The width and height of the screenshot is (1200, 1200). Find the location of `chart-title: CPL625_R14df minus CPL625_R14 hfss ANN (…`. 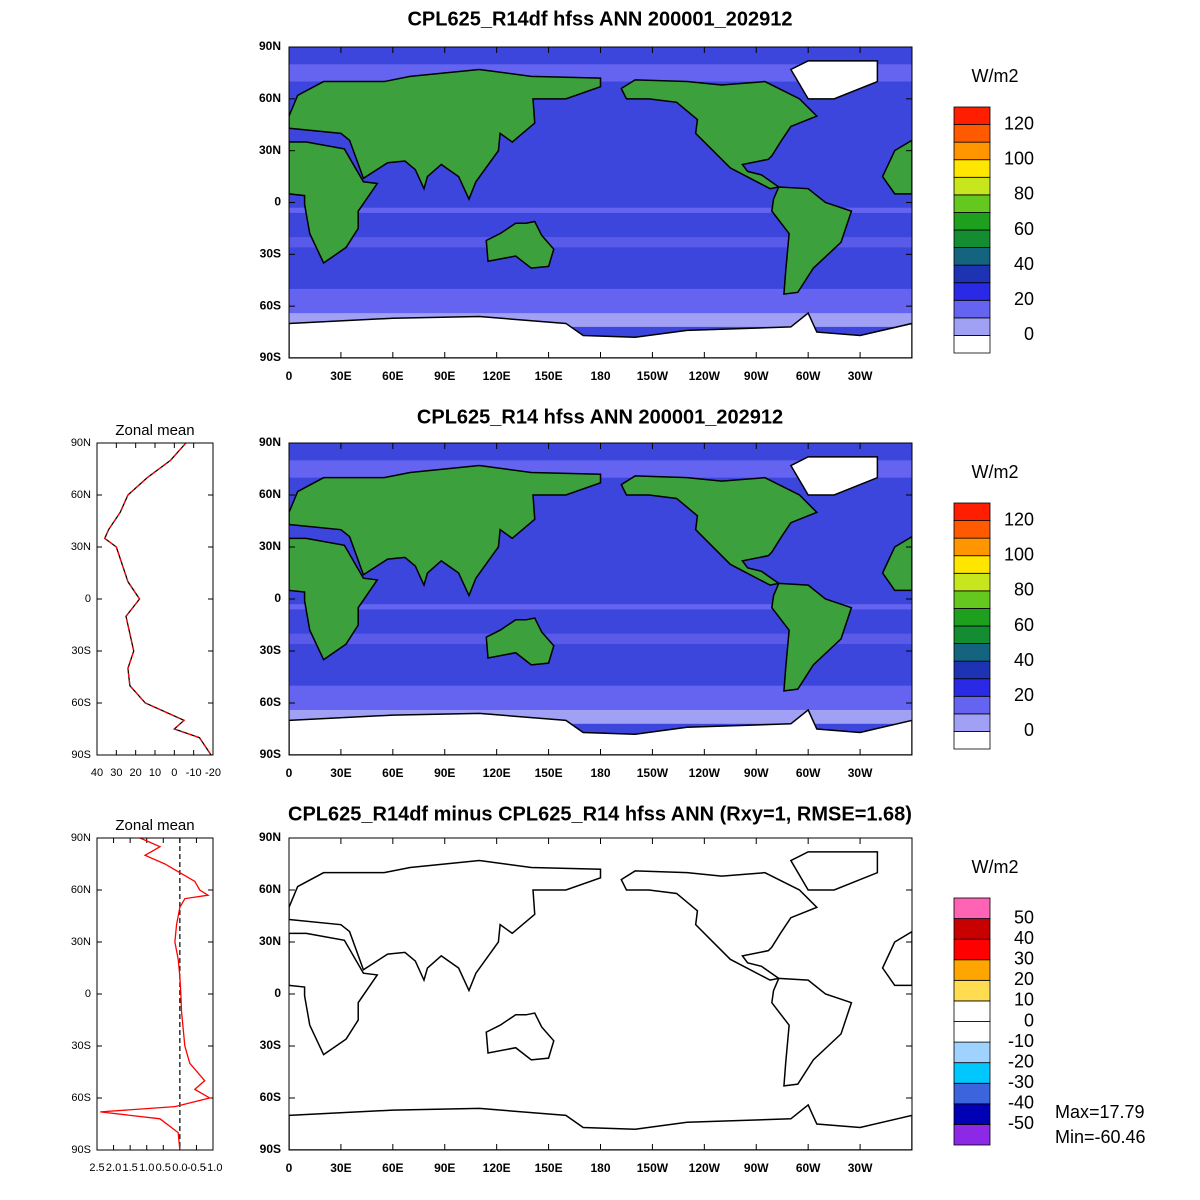

chart-title: CPL625_R14df minus CPL625_R14 hfss ANN (… is located at coordinates (600, 814).